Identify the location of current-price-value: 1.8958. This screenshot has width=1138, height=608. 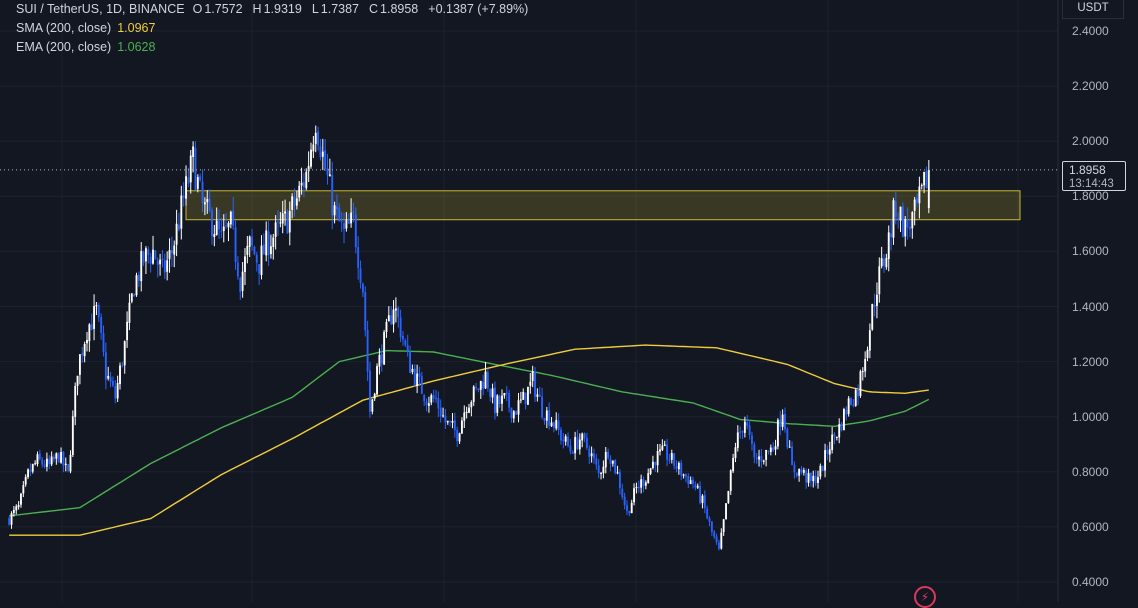
(1087, 170).